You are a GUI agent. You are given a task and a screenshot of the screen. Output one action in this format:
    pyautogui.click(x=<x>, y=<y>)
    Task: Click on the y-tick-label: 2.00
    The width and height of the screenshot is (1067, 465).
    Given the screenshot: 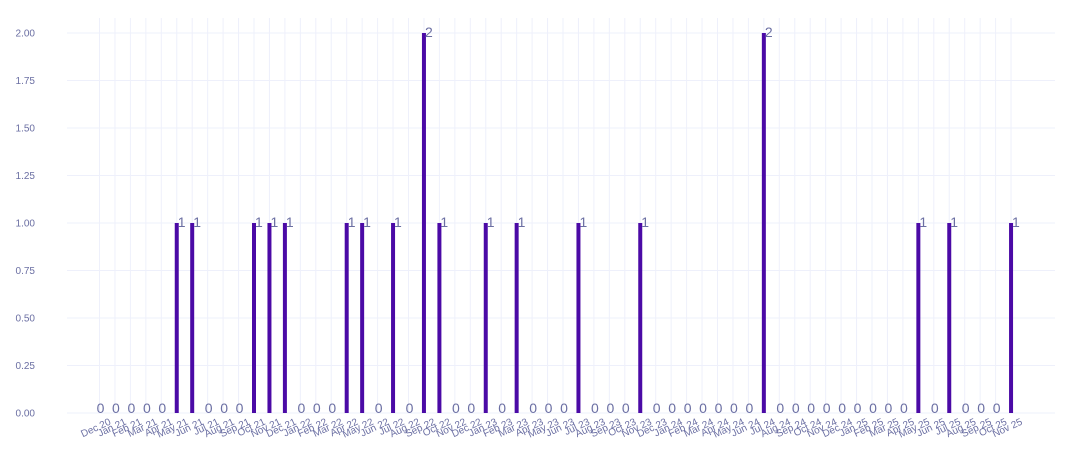 What is the action you would take?
    pyautogui.click(x=26, y=34)
    